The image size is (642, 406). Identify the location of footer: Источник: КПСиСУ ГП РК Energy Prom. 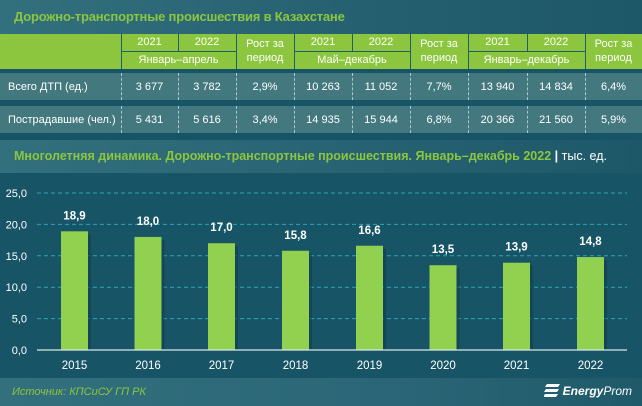
(321, 392).